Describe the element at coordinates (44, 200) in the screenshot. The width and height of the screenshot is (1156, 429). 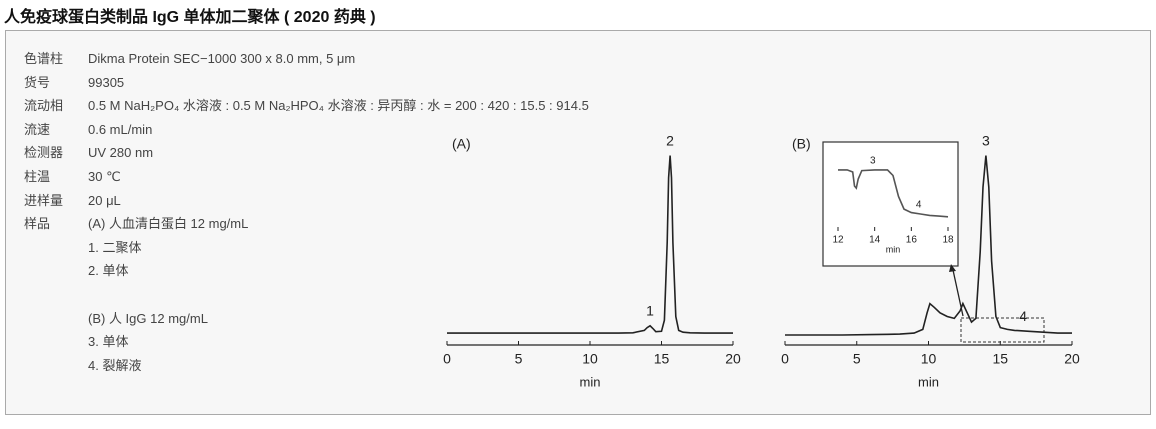
I see `condition-label: 进样量` at that location.